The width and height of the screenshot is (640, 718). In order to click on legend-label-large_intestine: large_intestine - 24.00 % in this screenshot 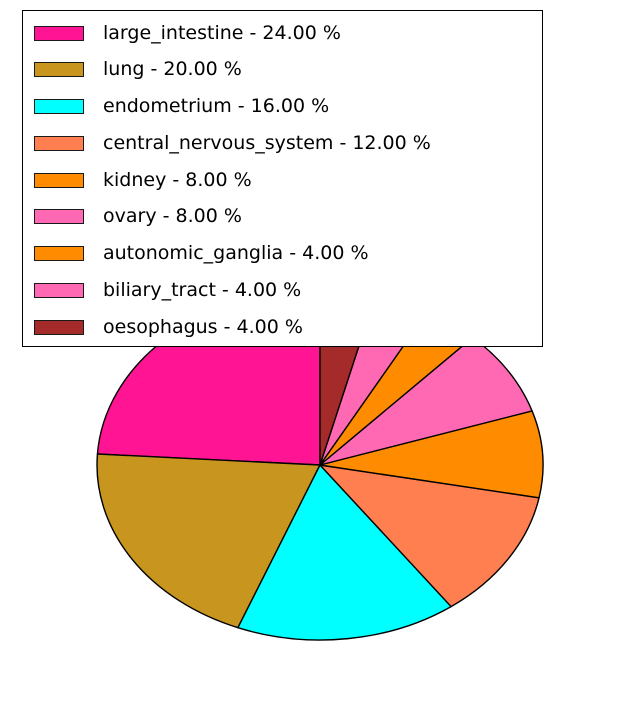, I will do `click(222, 32)`.